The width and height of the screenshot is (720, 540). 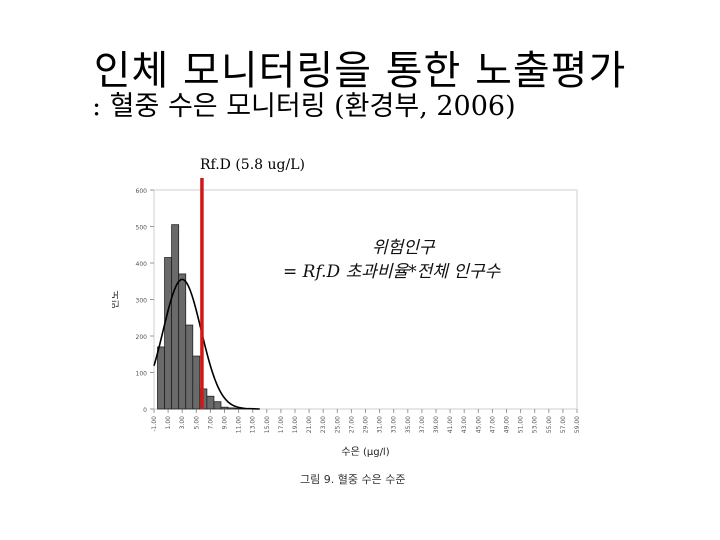 What do you see at coordinates (478, 424) in the screenshot?
I see `x-tick-label: 45.00` at bounding box center [478, 424].